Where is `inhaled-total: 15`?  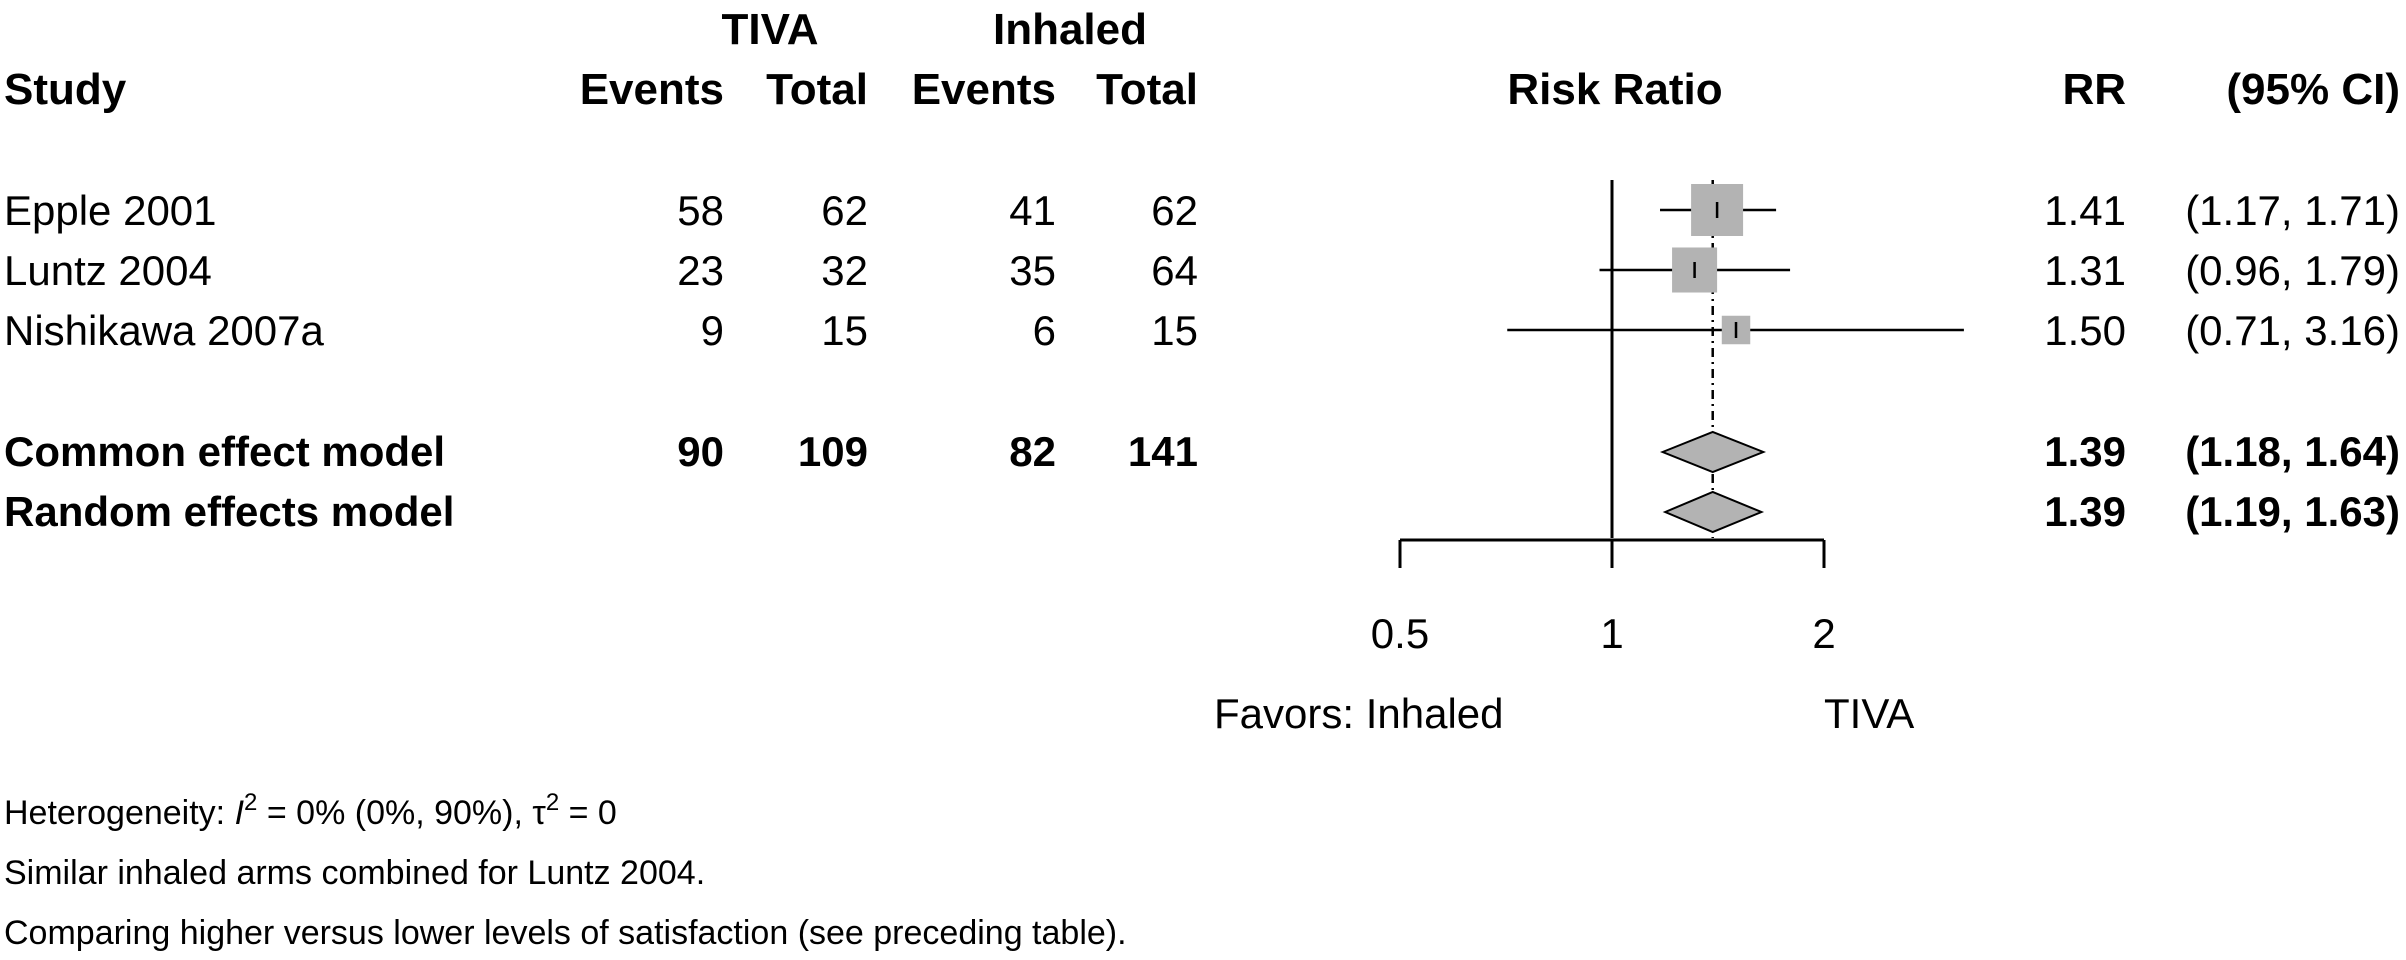 inhaled-total: 15 is located at coordinates (1174, 330).